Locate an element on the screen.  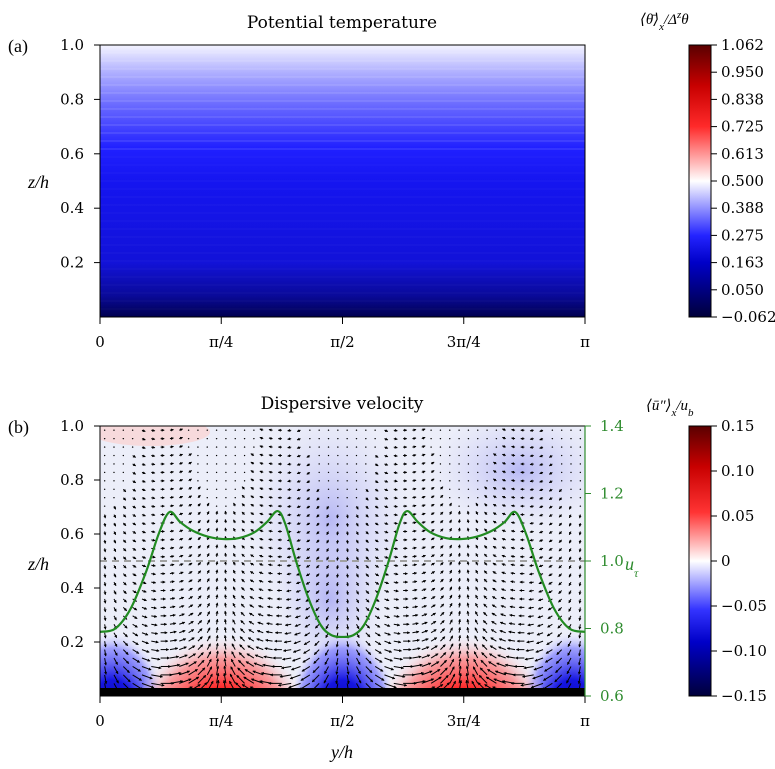
colorbar-tick-label: −0.05 is located at coordinates (744, 606).